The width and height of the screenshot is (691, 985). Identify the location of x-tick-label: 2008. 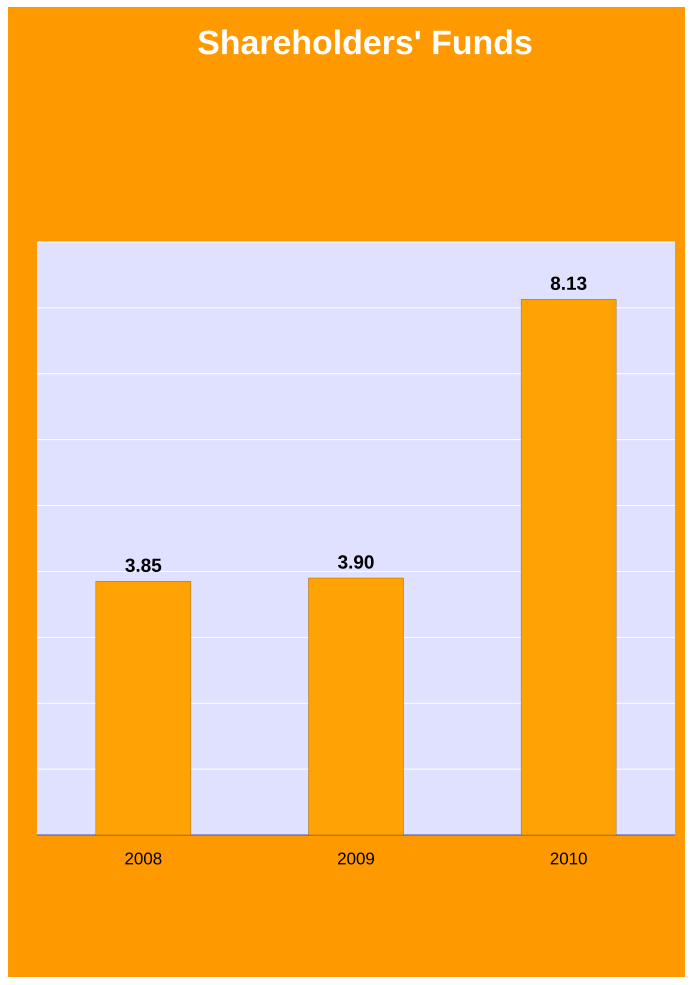
(143, 858).